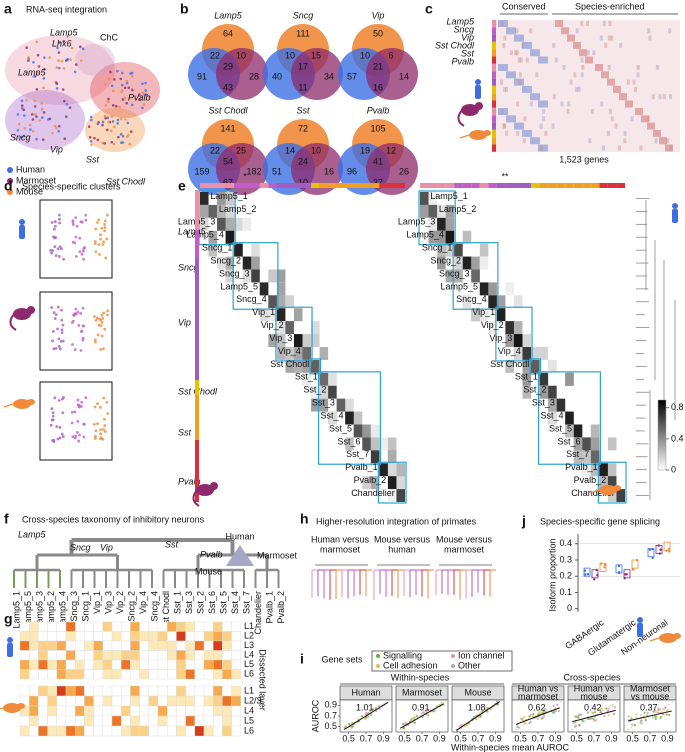 The image size is (685, 752). I want to click on x-tick-label: 0.7, so click(422, 738).